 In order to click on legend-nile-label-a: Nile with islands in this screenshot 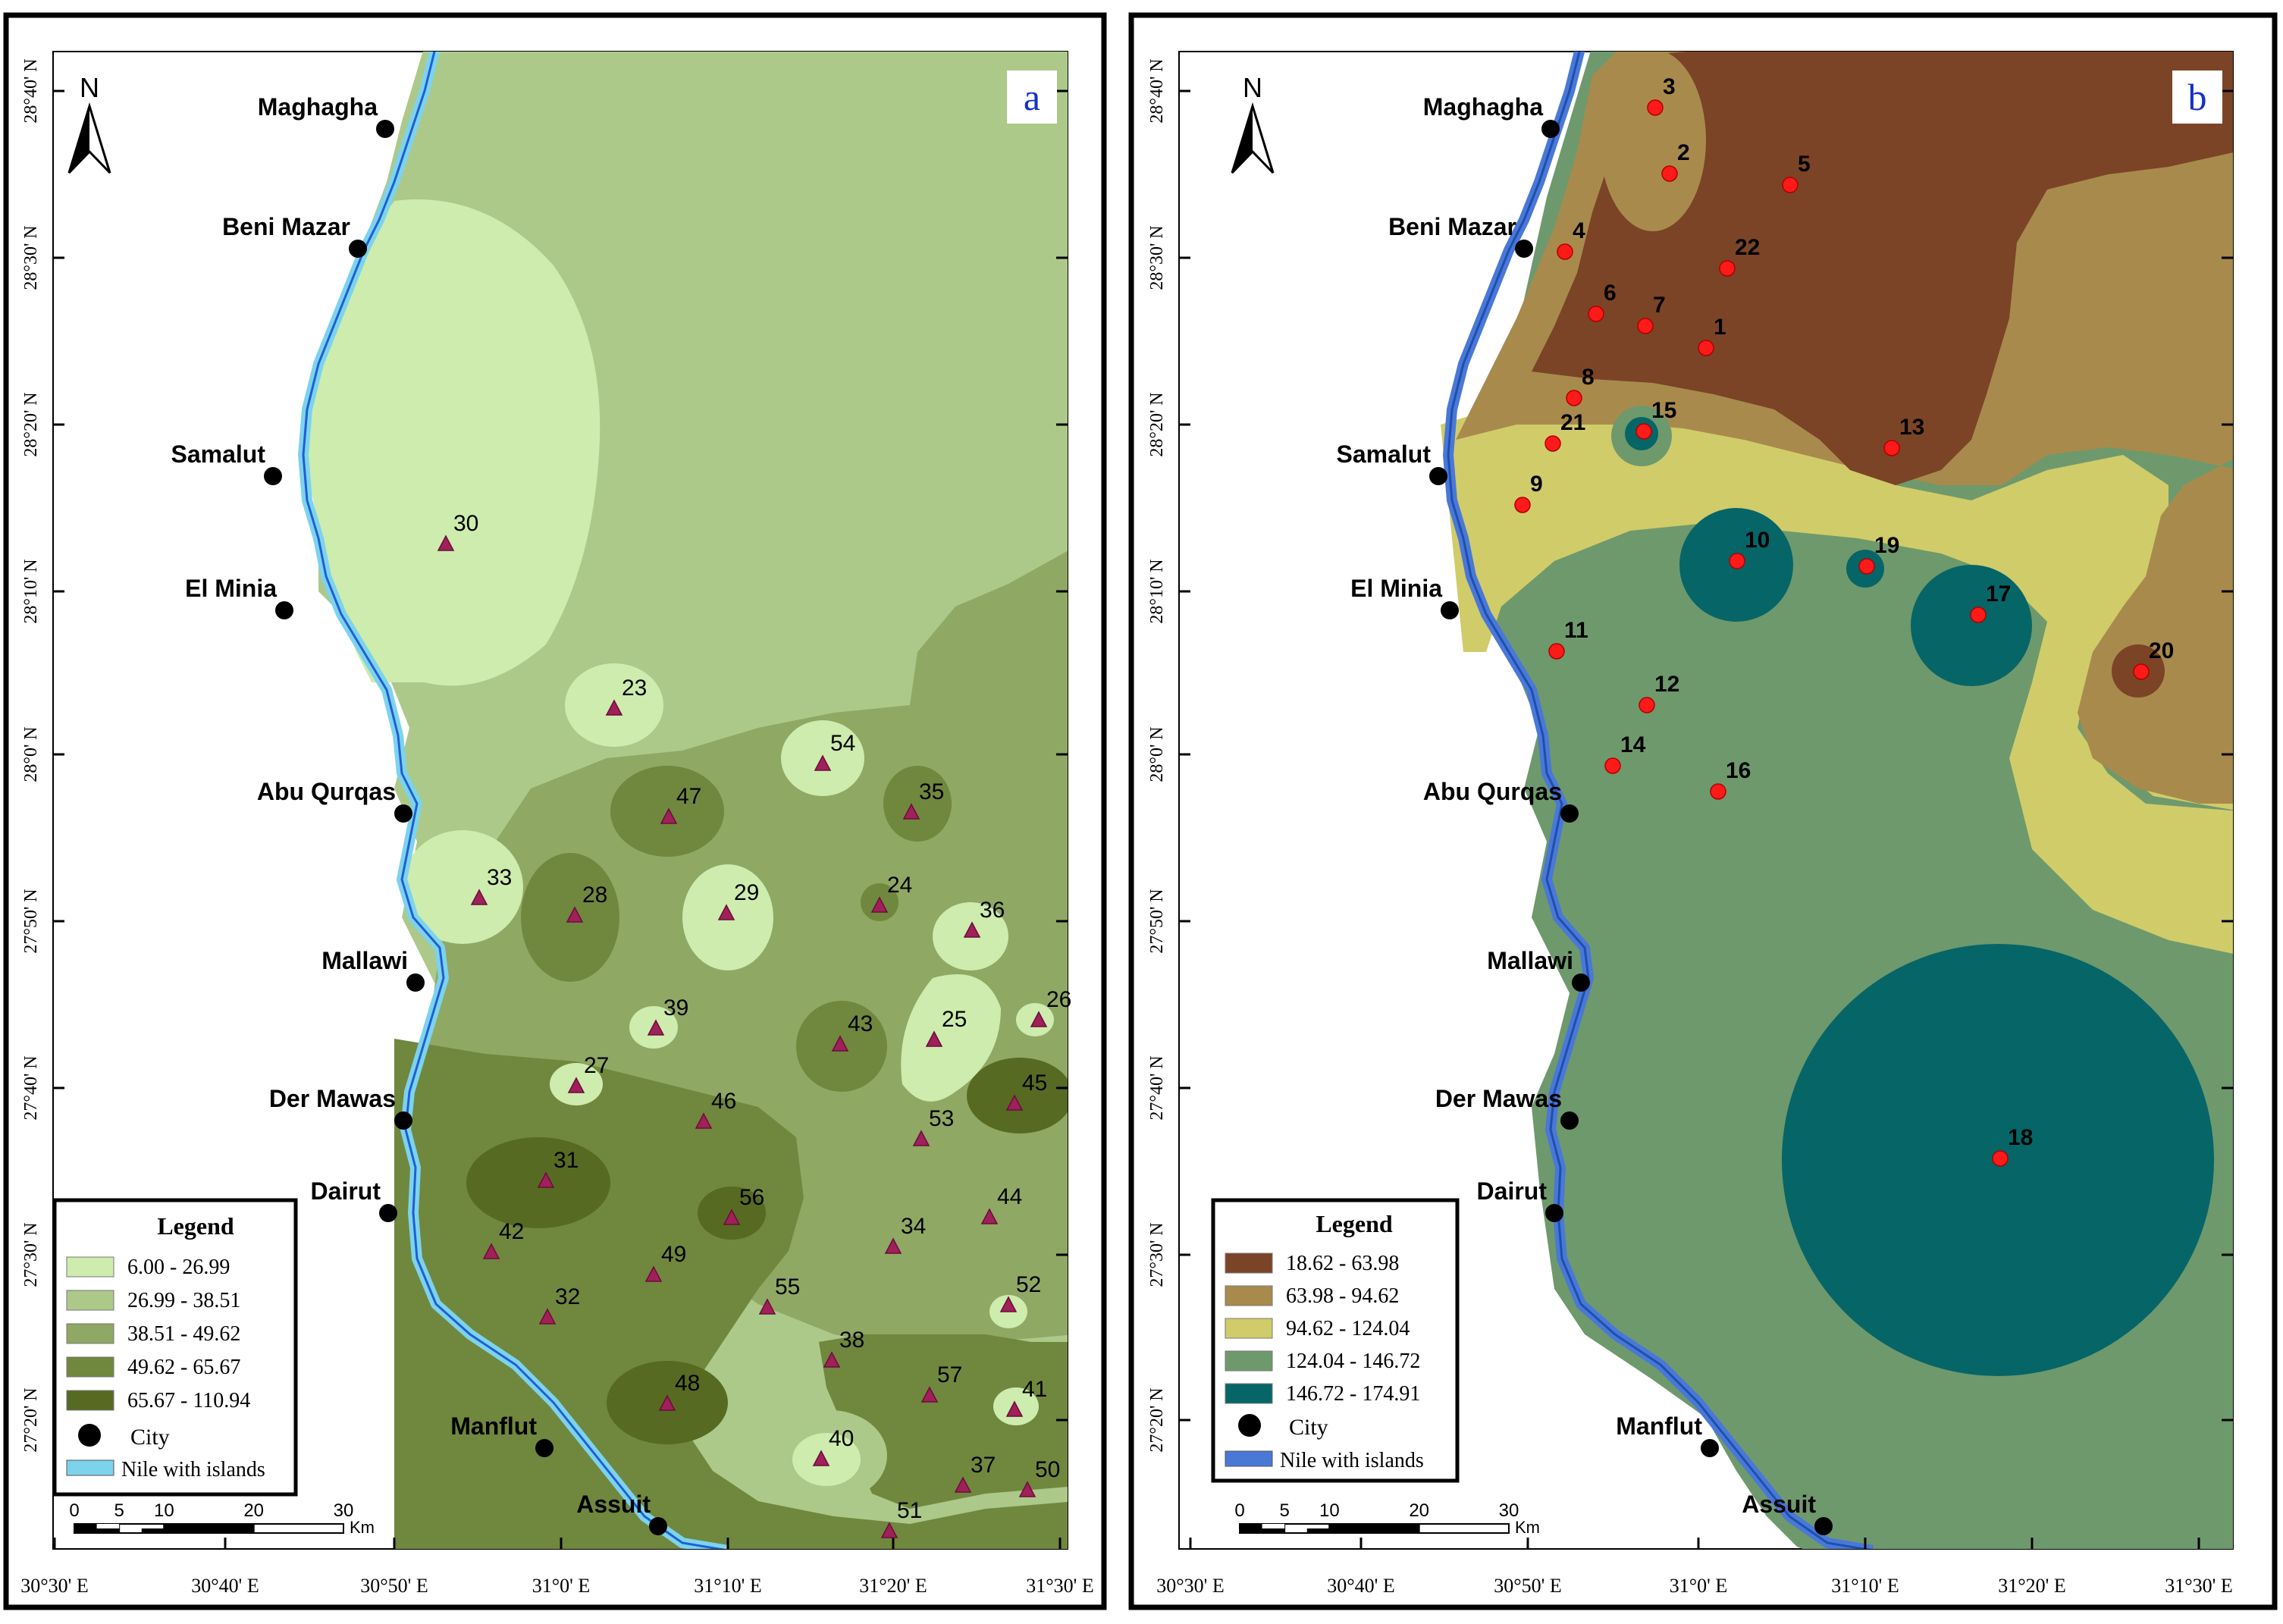, I will do `click(193, 1469)`.